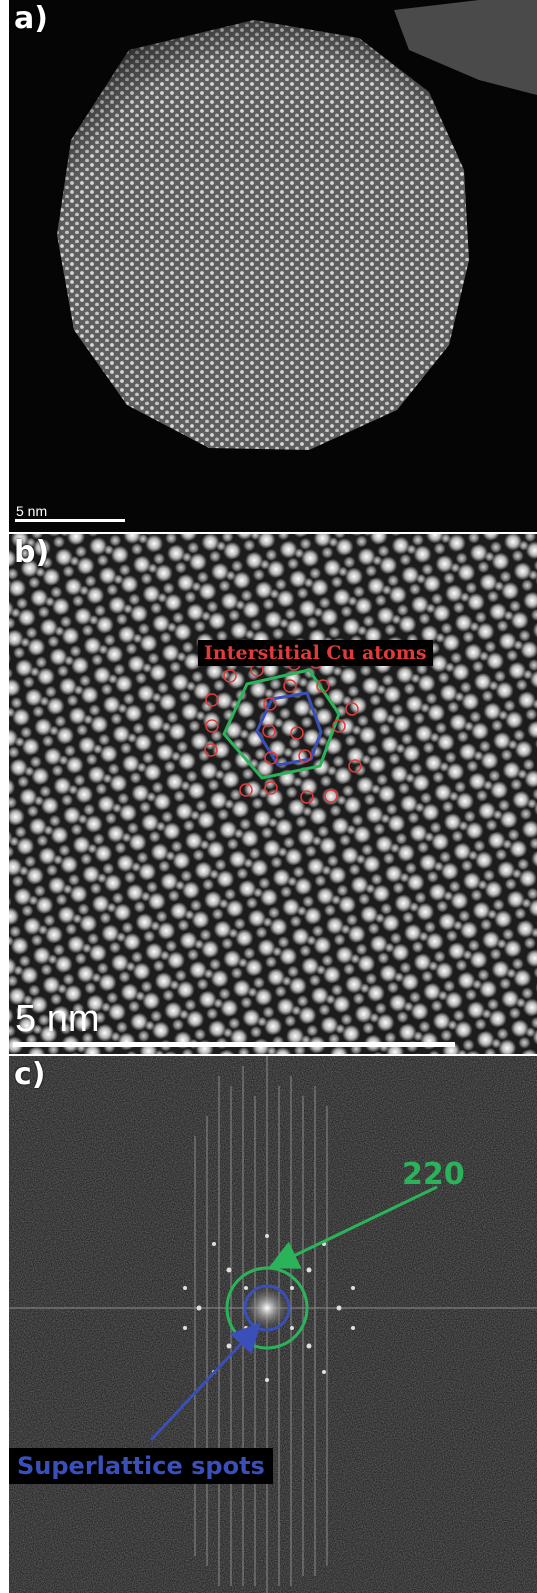  I want to click on scale-bar-b, so click(234, 1044).